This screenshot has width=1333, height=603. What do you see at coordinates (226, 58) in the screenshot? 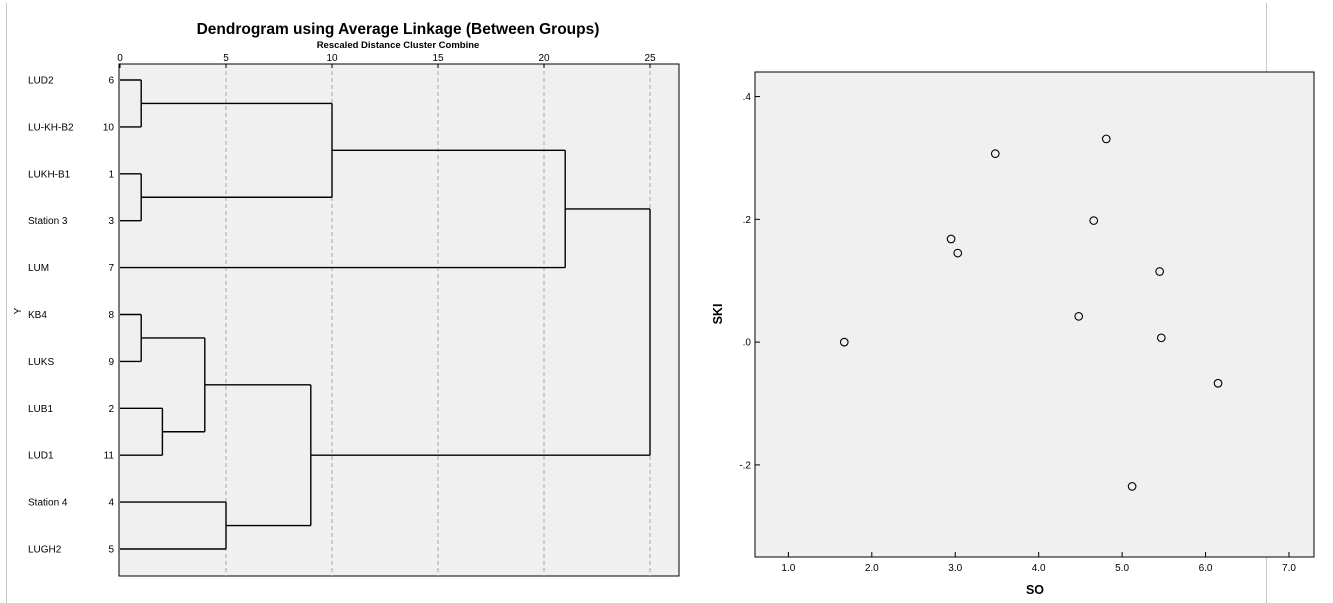
I see `dendrogram-x-tick-label: 5` at bounding box center [226, 58].